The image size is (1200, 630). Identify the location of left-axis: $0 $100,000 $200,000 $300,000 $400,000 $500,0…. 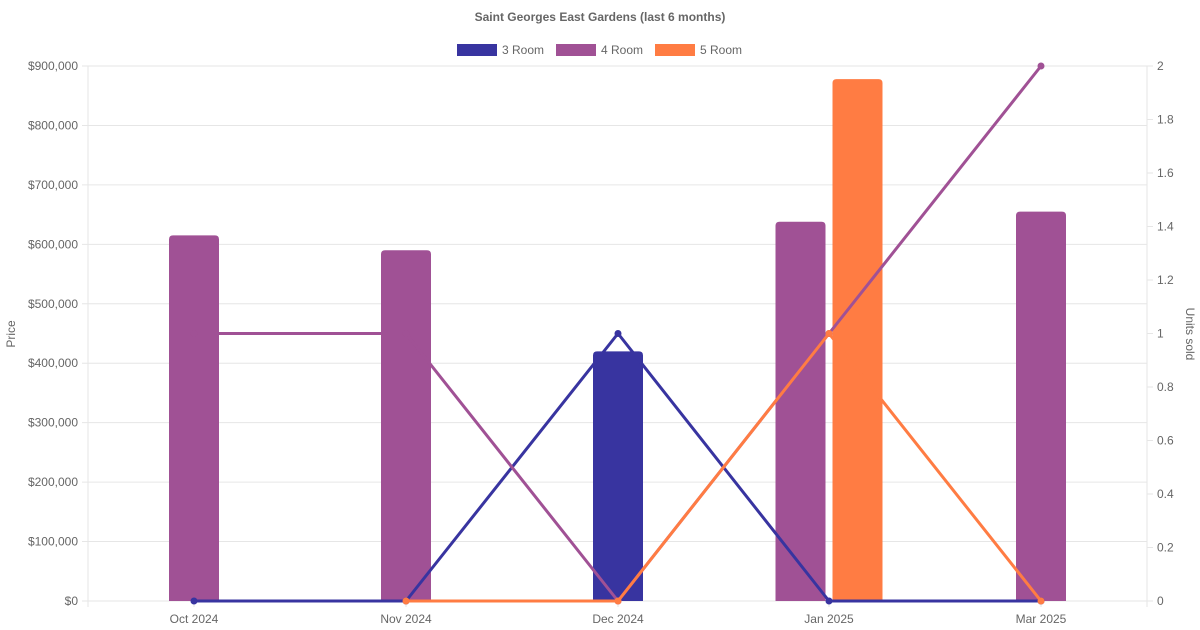
(53, 333).